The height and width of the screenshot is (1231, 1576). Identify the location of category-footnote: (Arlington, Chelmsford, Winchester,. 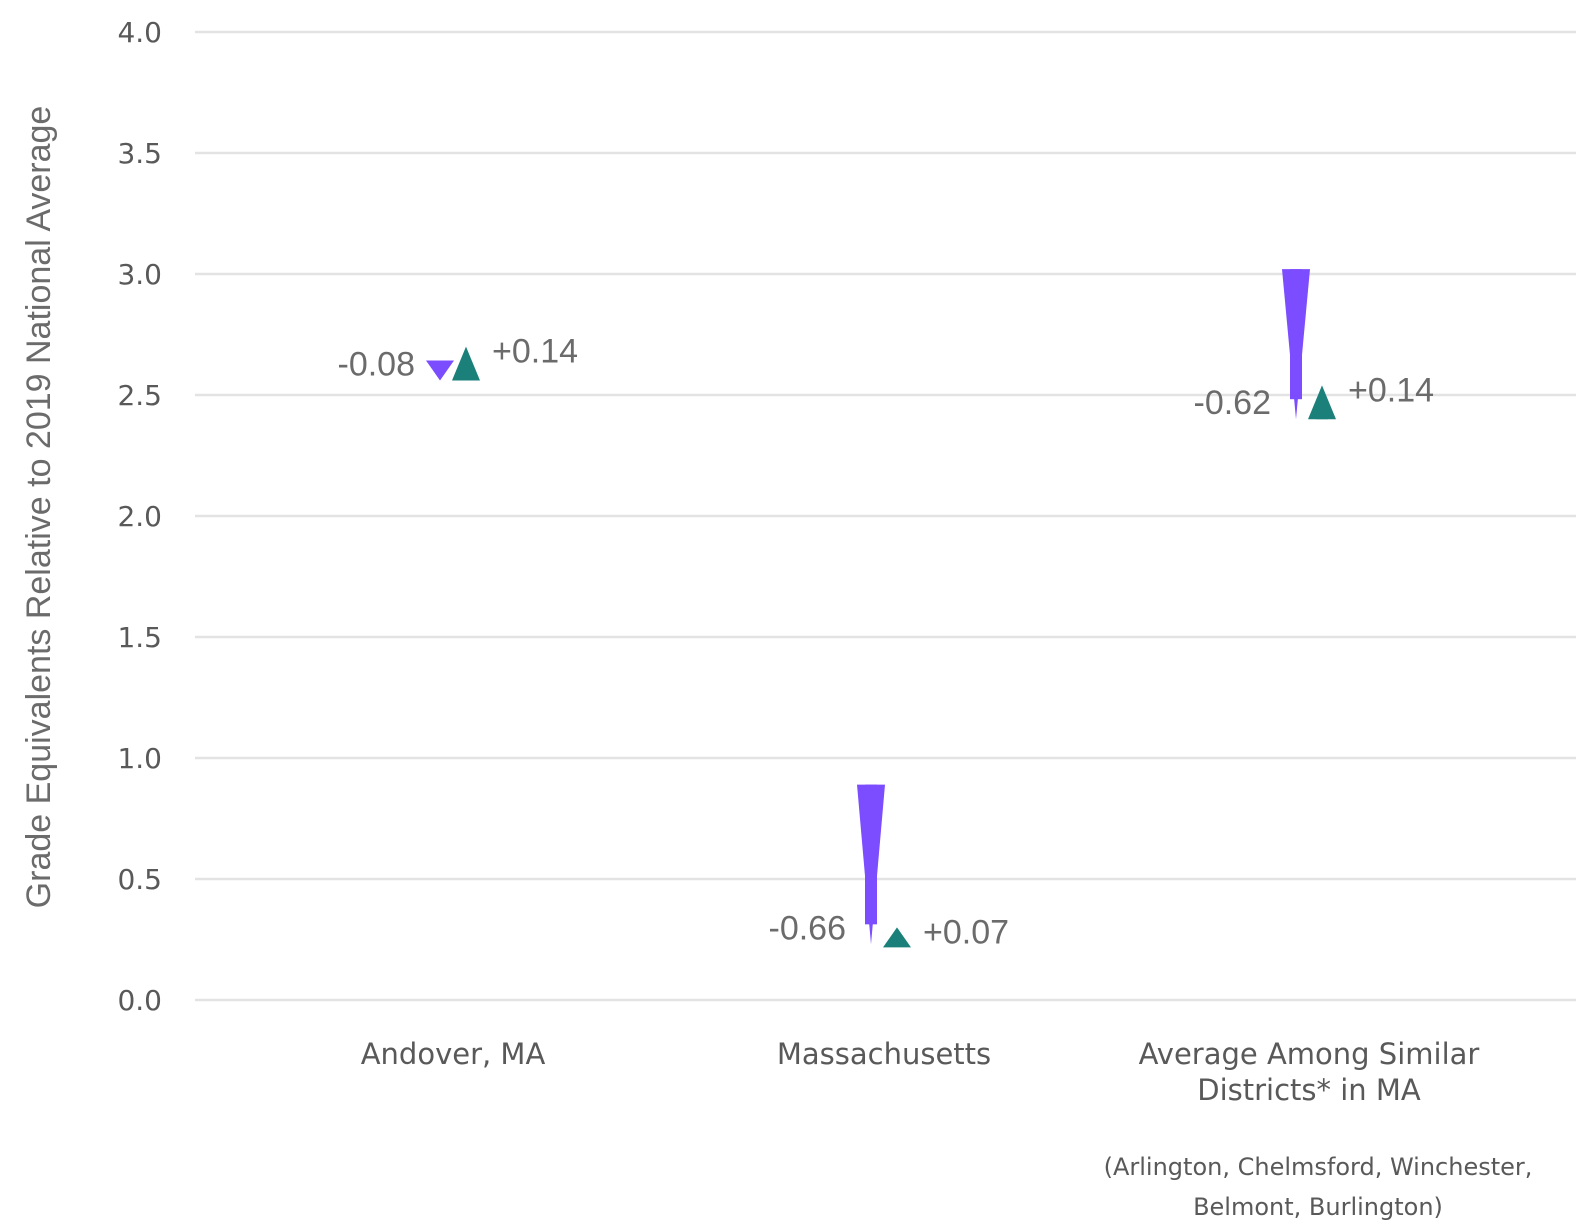
(1318, 1167).